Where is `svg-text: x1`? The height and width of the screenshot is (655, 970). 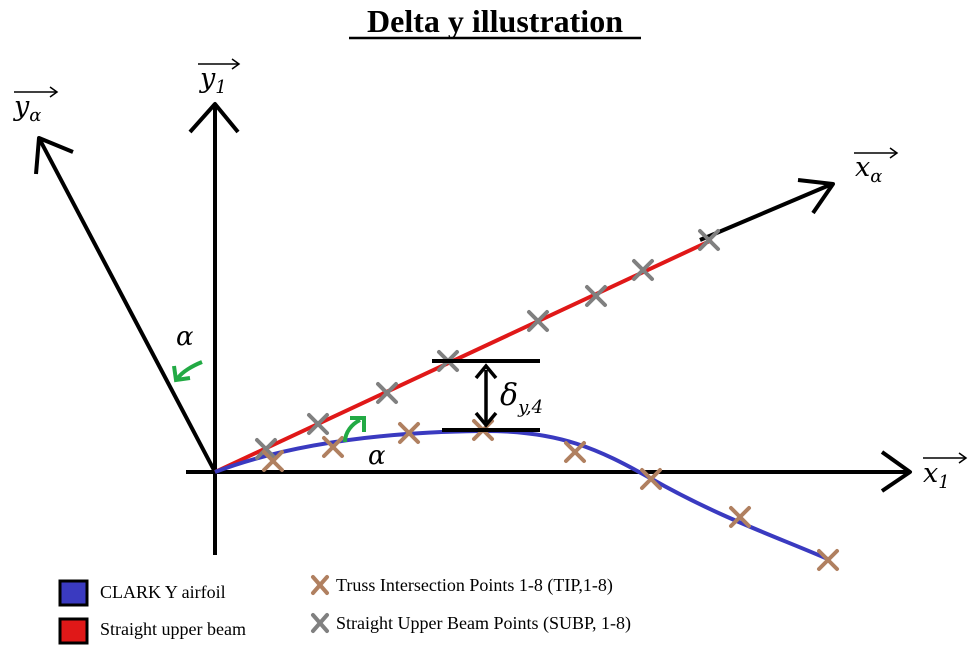 svg-text: x1 is located at coordinates (936, 475).